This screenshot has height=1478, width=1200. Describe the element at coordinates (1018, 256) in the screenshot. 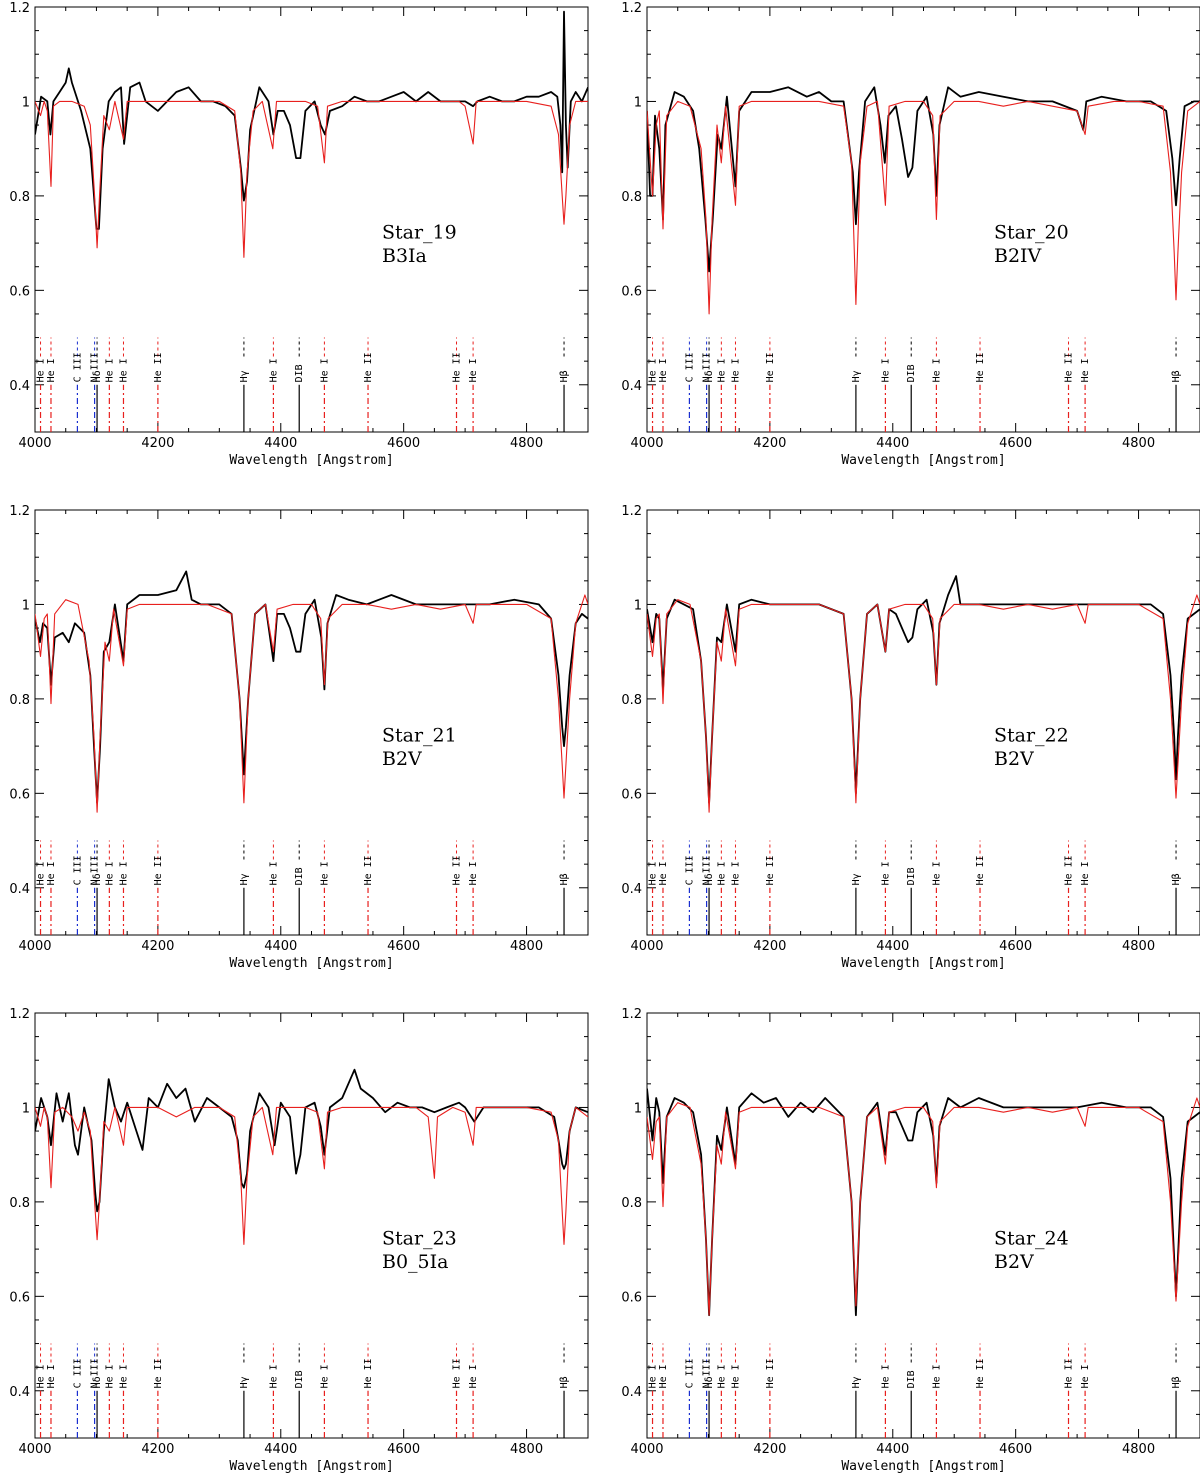

I see `spectral-type-label: B2IV` at that location.